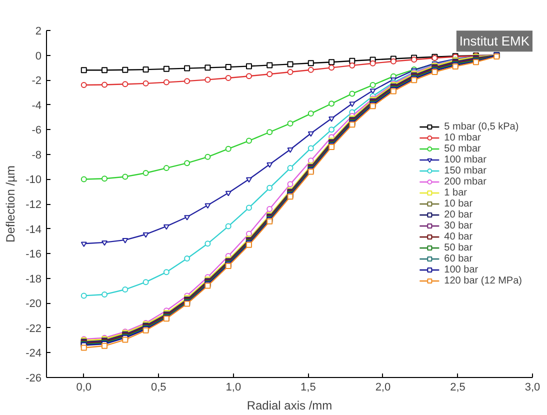 Image resolution: width=547 pixels, height=415 pixels. Describe the element at coordinates (458, 247) in the screenshot. I see `legend-label: 50 bar` at that location.